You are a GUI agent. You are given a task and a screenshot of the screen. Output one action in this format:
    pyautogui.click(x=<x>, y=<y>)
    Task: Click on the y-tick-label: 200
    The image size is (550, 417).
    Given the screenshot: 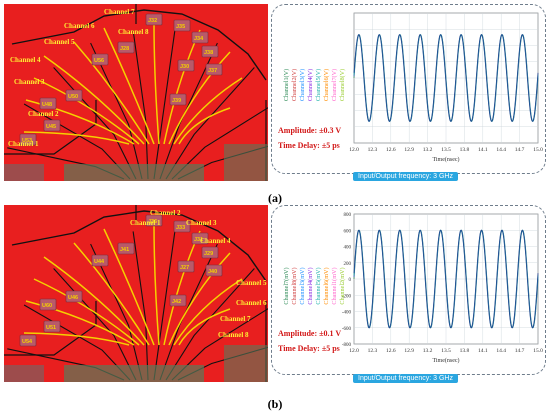 What is the action you would take?
    pyautogui.click(x=348, y=264)
    